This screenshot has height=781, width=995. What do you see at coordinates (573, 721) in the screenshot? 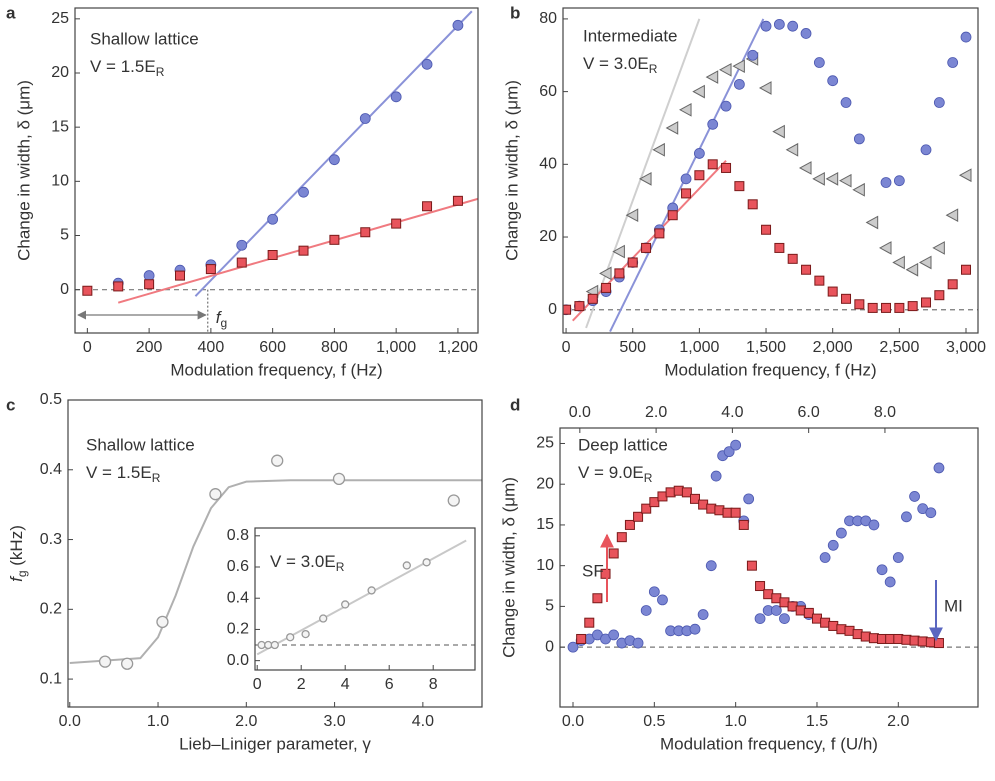
I see `x-tick-label: 0.0` at bounding box center [573, 721].